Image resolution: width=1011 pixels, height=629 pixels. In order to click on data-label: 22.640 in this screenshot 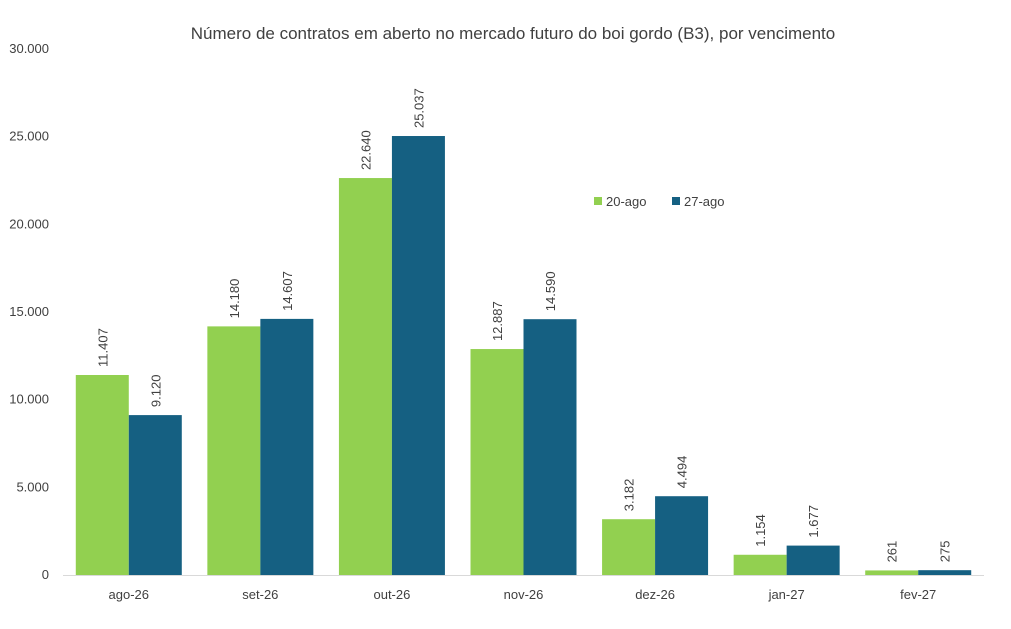, I will do `click(365, 150)`.